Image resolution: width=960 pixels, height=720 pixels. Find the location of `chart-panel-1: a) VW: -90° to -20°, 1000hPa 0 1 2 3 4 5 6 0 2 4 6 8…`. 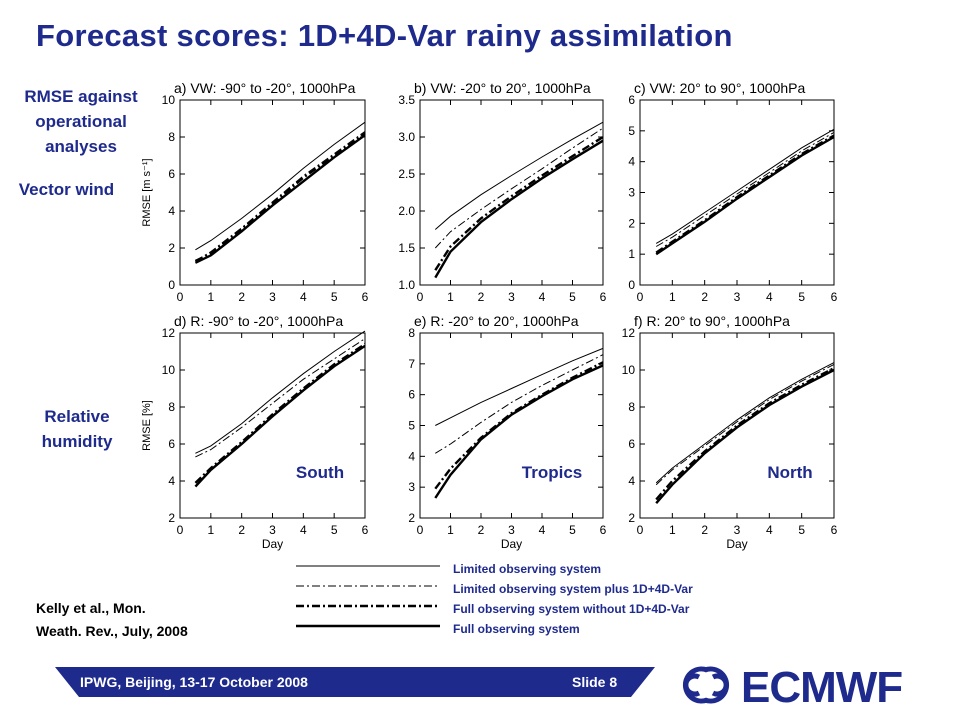

chart-panel-1: a) VW: -90° to -20°, 1000hPa 0 1 2 3 4 5 6 0 2 4 6 8… is located at coordinates (255, 192).